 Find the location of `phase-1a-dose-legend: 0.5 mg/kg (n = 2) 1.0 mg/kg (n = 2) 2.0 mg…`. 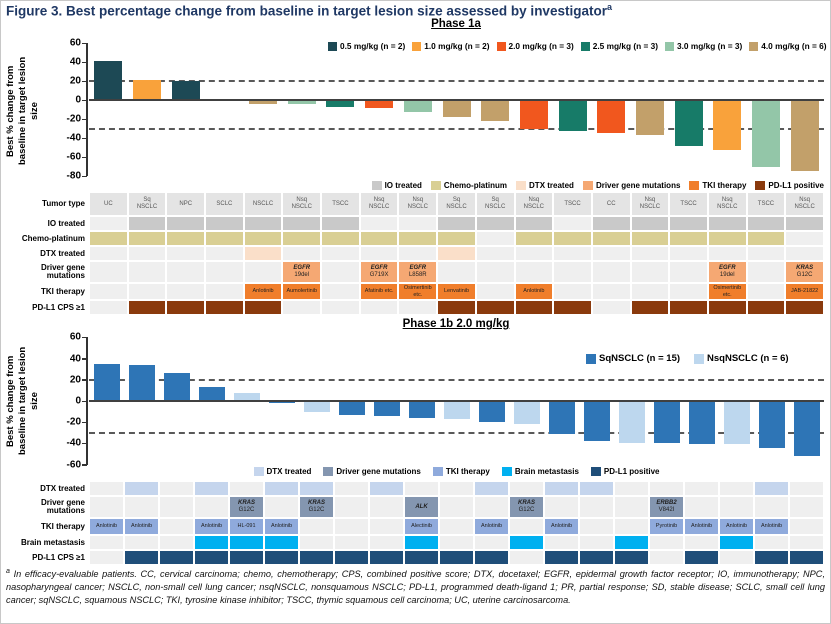

phase-1a-dose-legend: 0.5 mg/kg (n = 2) 1.0 mg/kg (n = 2) 2.0 mg… is located at coordinates (577, 46).